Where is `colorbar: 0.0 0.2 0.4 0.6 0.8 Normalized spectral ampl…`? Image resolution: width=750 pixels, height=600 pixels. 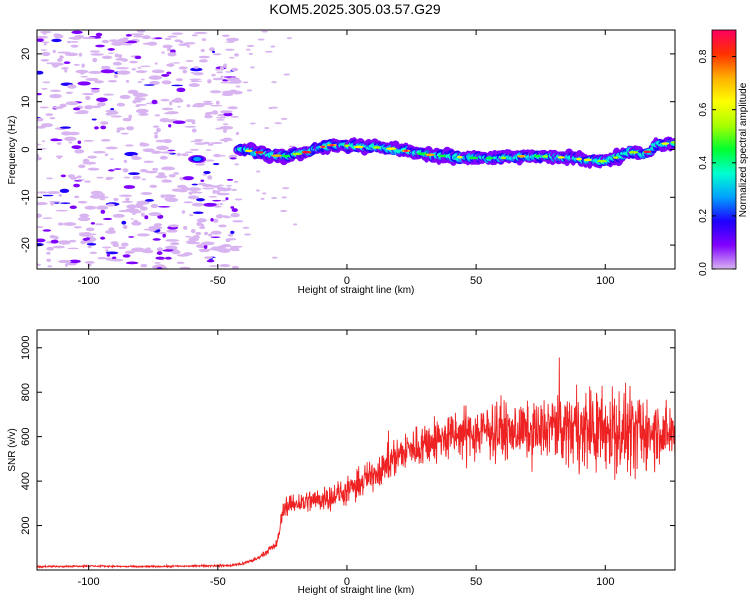 colorbar: 0.0 0.2 0.4 0.6 0.8 Normalized spectral ampl… is located at coordinates (723, 152).